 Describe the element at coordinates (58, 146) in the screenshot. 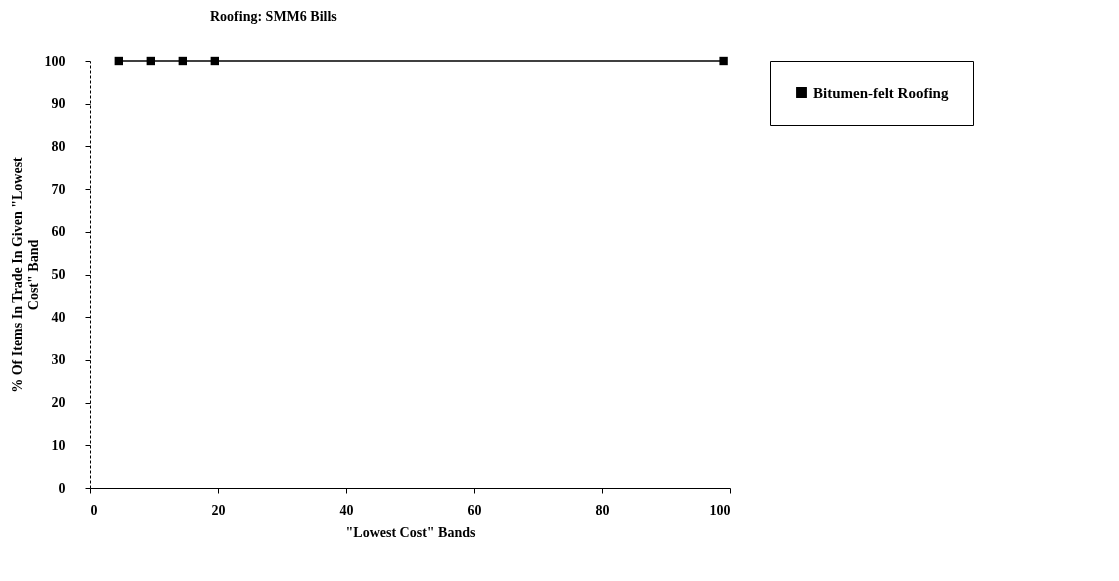

I see `y-tick-label: 80` at that location.